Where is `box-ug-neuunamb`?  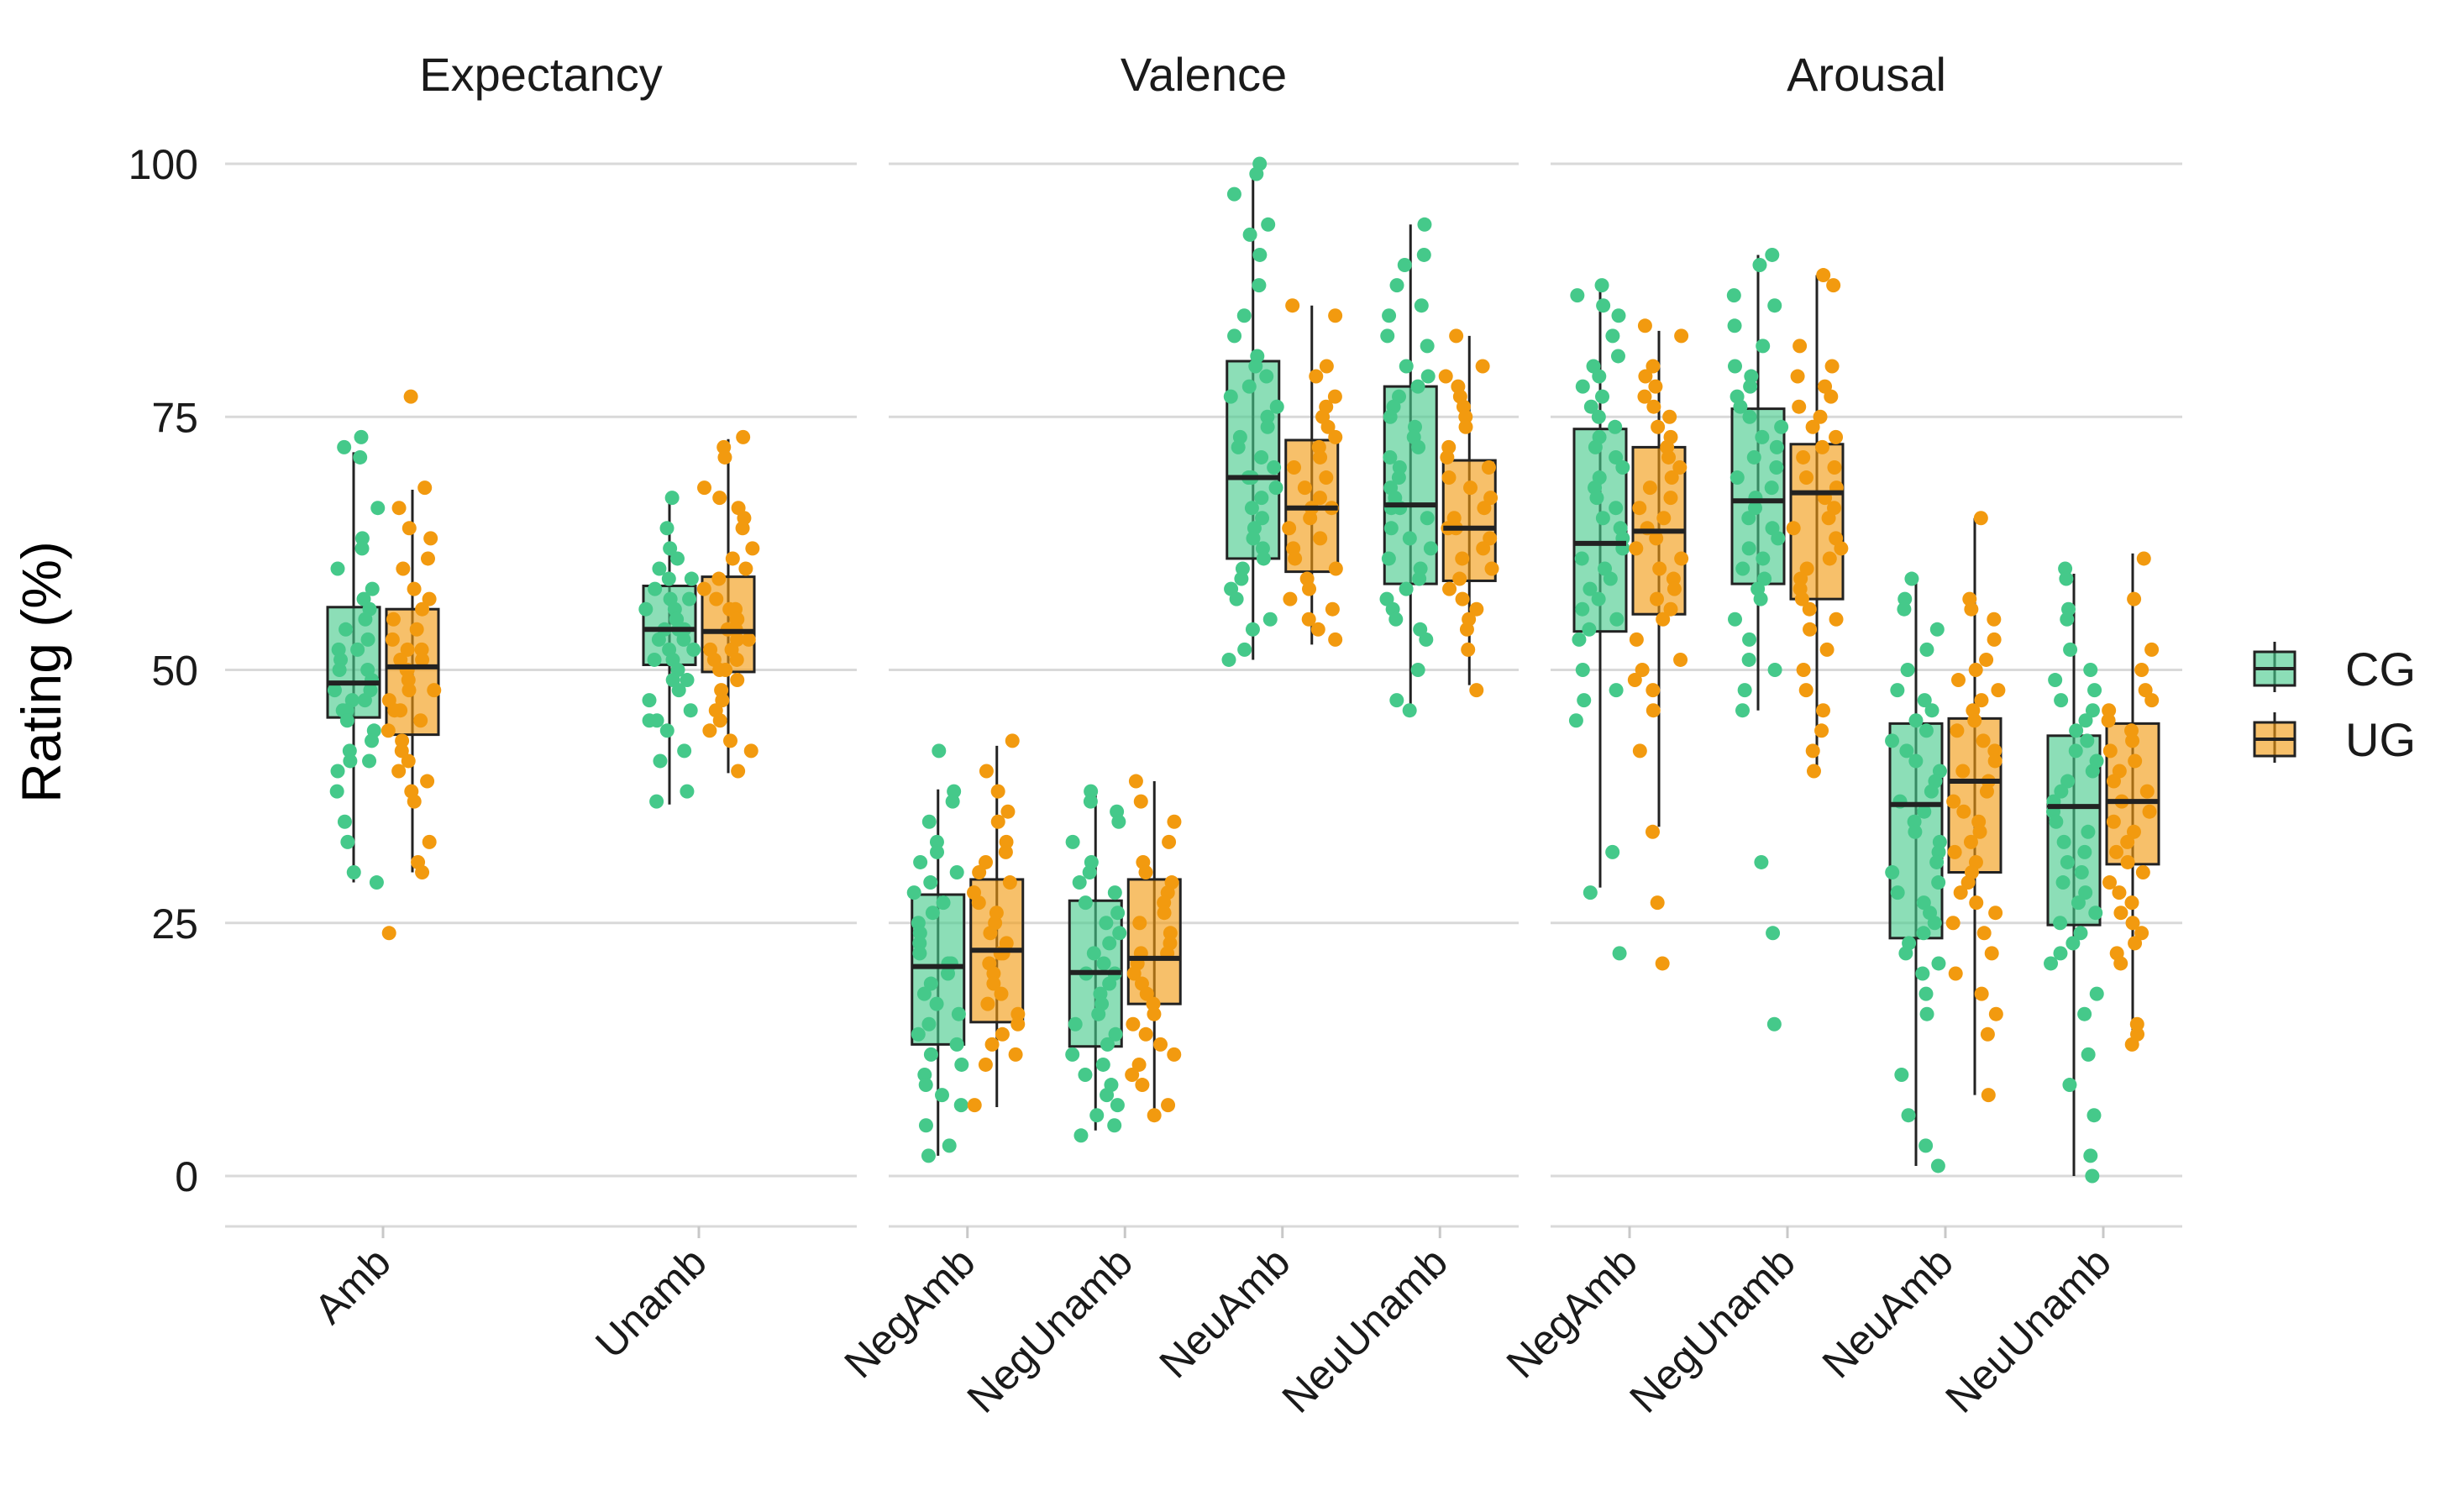
box-ug-neuunamb is located at coordinates (2130, 801).